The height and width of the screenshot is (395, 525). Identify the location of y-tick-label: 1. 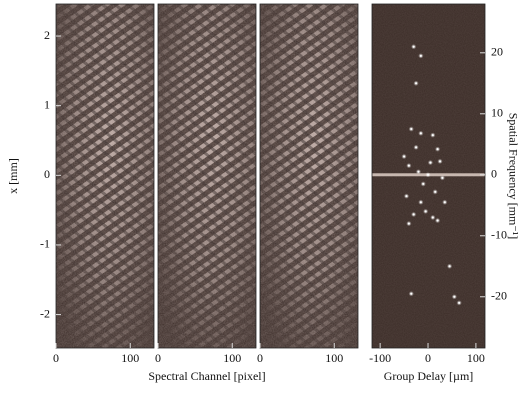
(47, 104).